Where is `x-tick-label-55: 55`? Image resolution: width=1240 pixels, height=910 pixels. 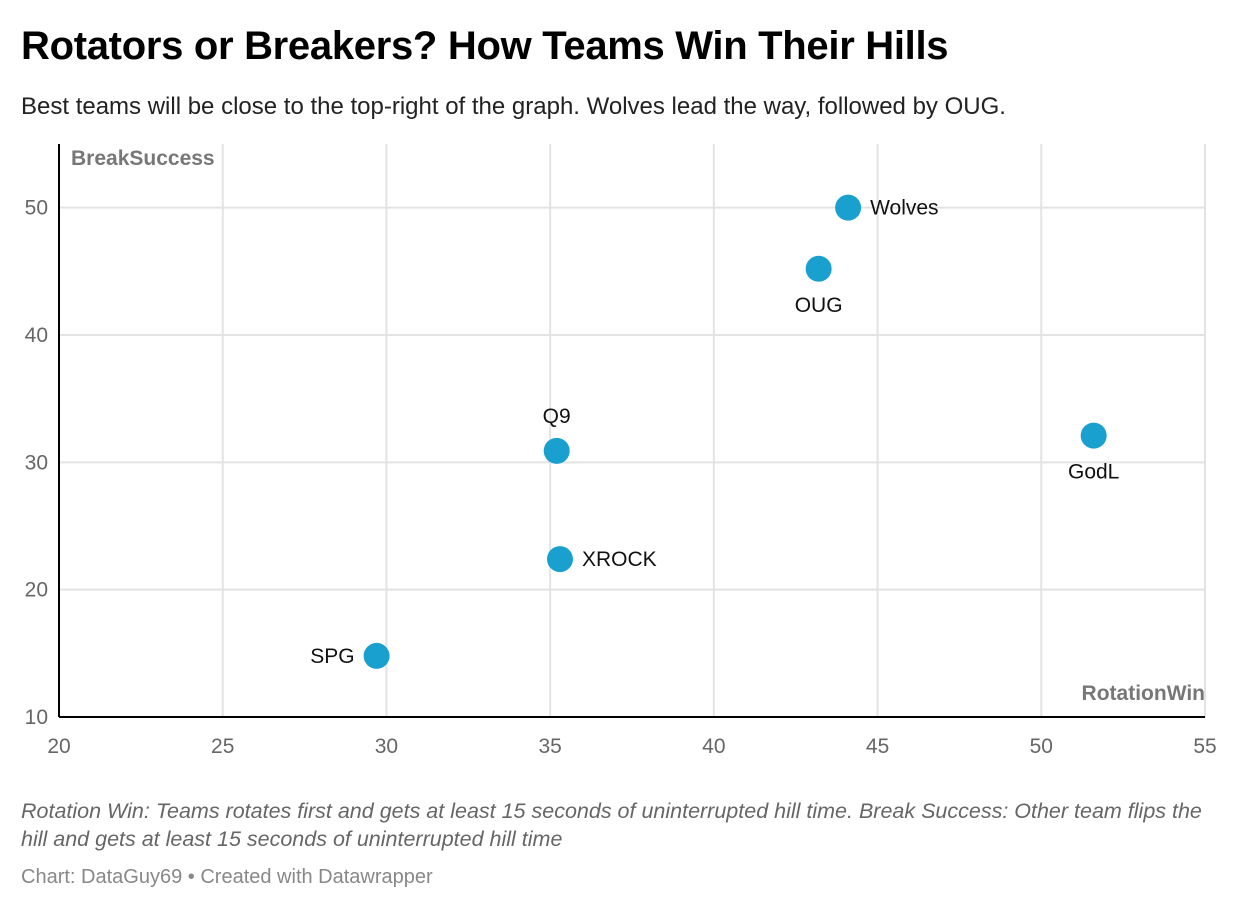 x-tick-label-55: 55 is located at coordinates (1204, 746).